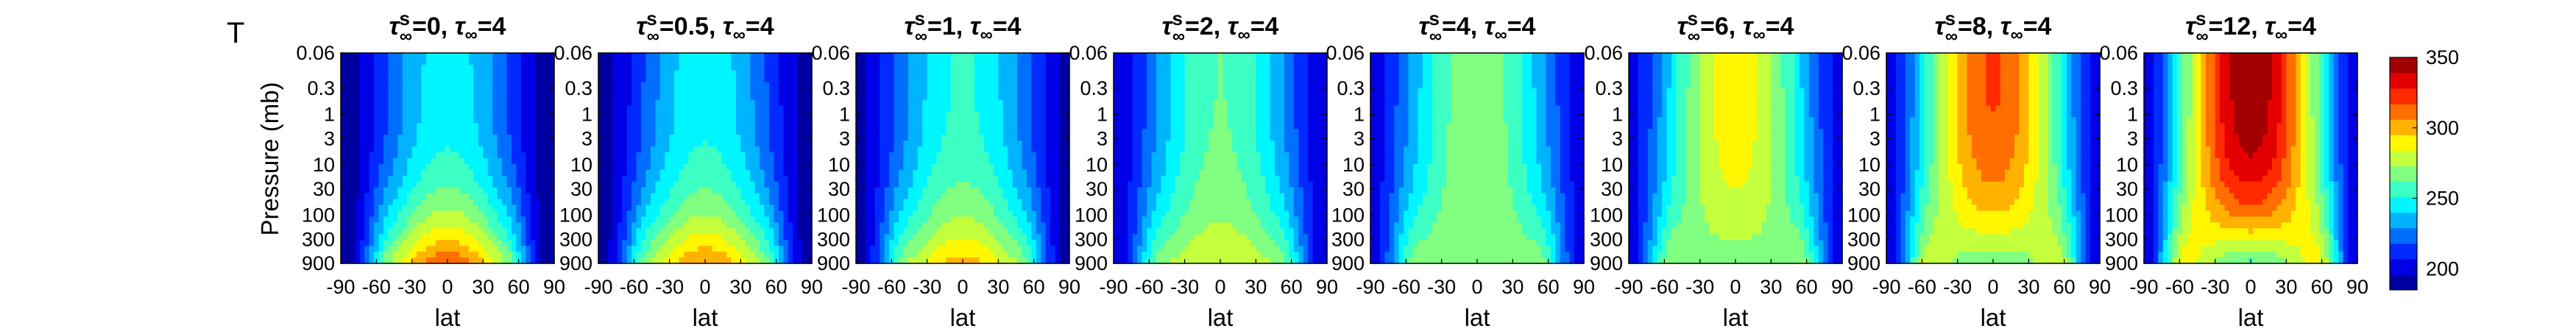  Describe the element at coordinates (581, 189) in the screenshot. I see `y-tick-label: 30` at that location.